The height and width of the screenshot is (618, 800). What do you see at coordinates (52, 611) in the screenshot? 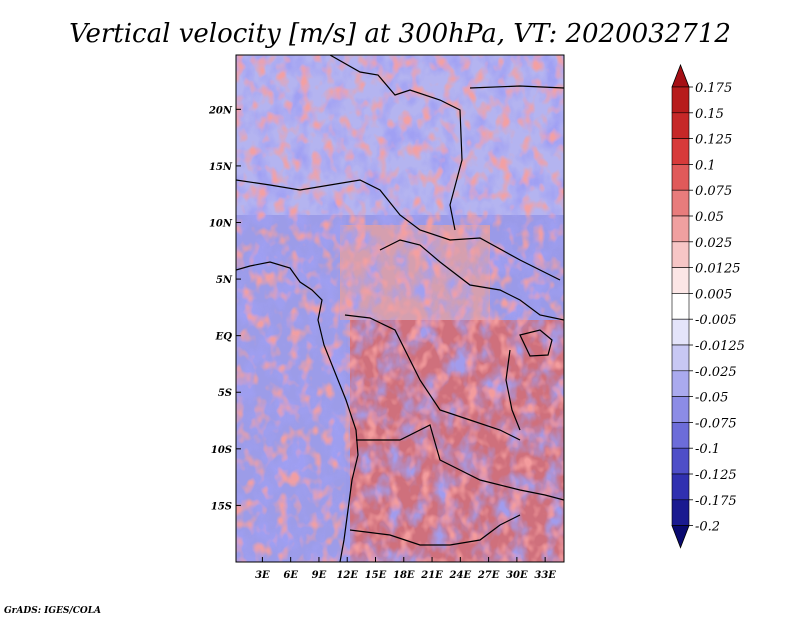
I see `credit-text: GrADS: IGES/COLA` at bounding box center [52, 611].